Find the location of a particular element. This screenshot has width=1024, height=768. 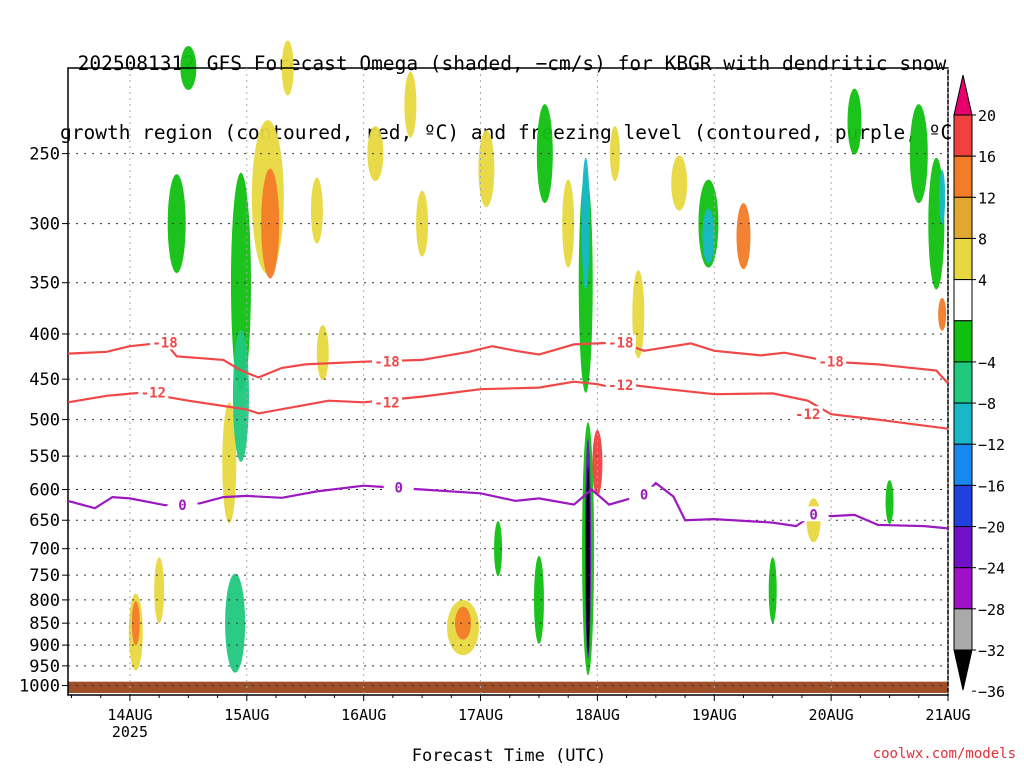

colorbar-label-2: 12 is located at coordinates (987, 198).